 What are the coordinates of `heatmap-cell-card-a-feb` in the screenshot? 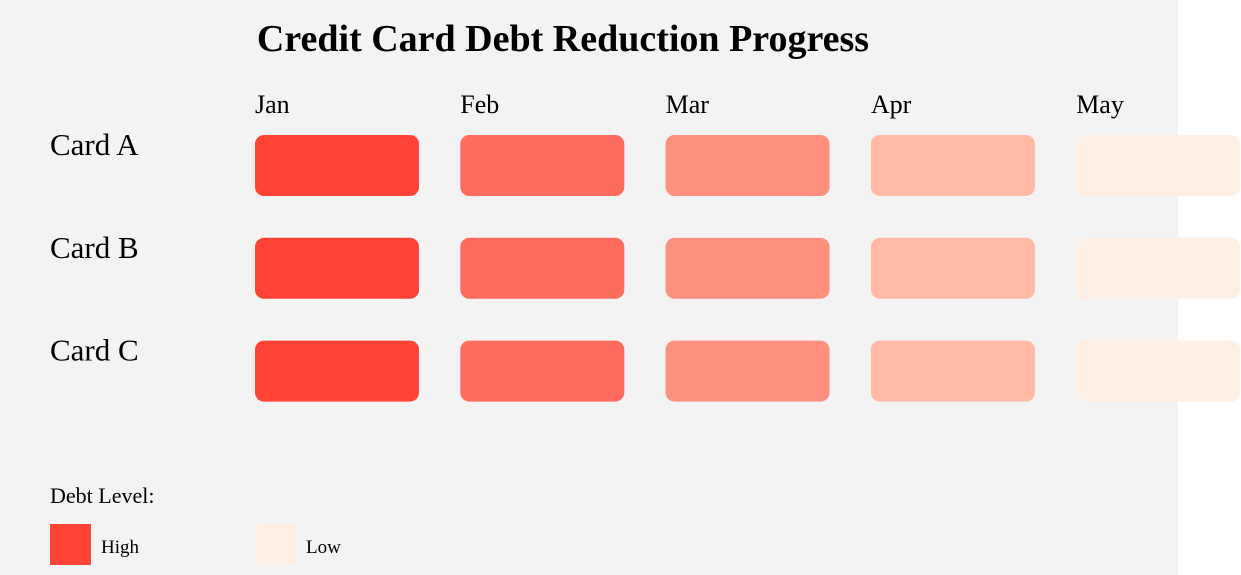 It's located at (542, 165).